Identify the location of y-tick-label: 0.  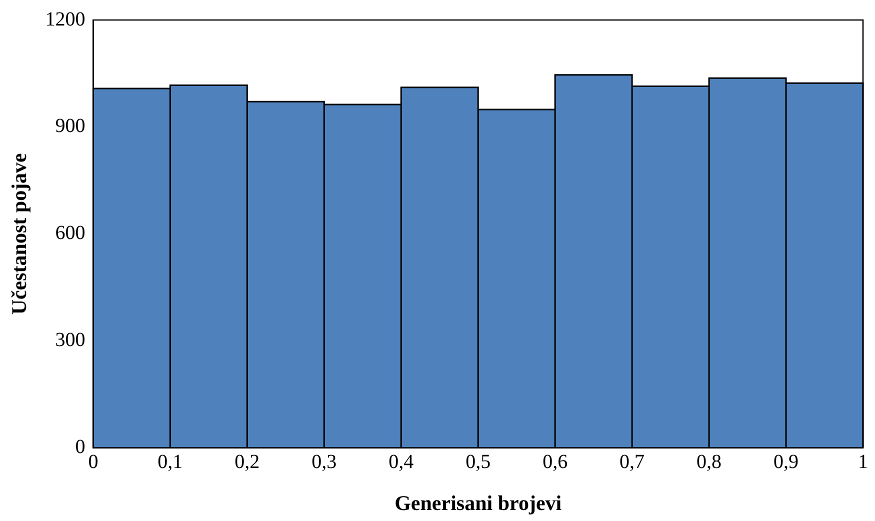
(80, 447).